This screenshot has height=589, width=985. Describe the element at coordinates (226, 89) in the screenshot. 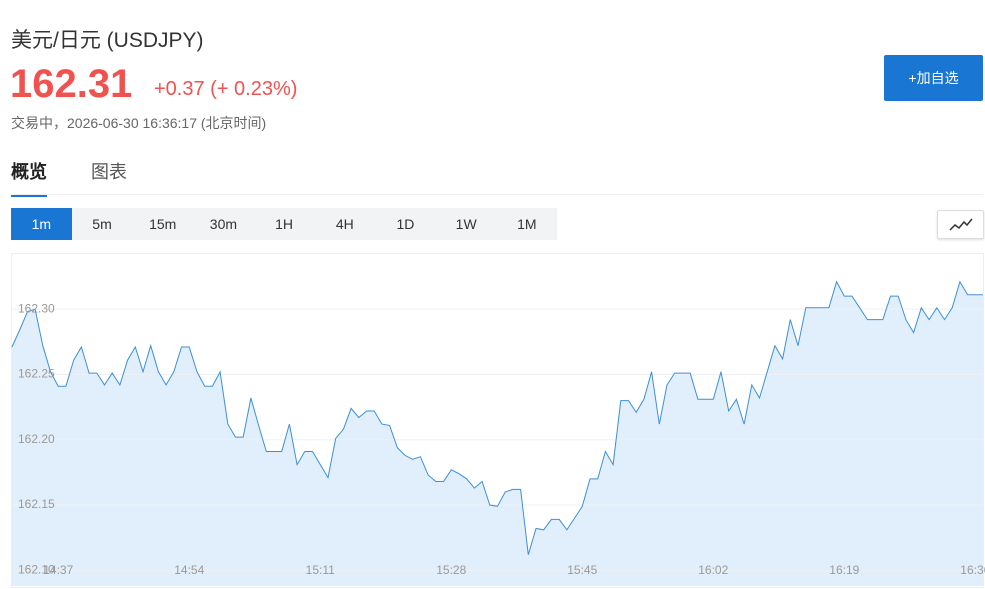

I see `change: +0.37 (+ 0.23%)` at that location.